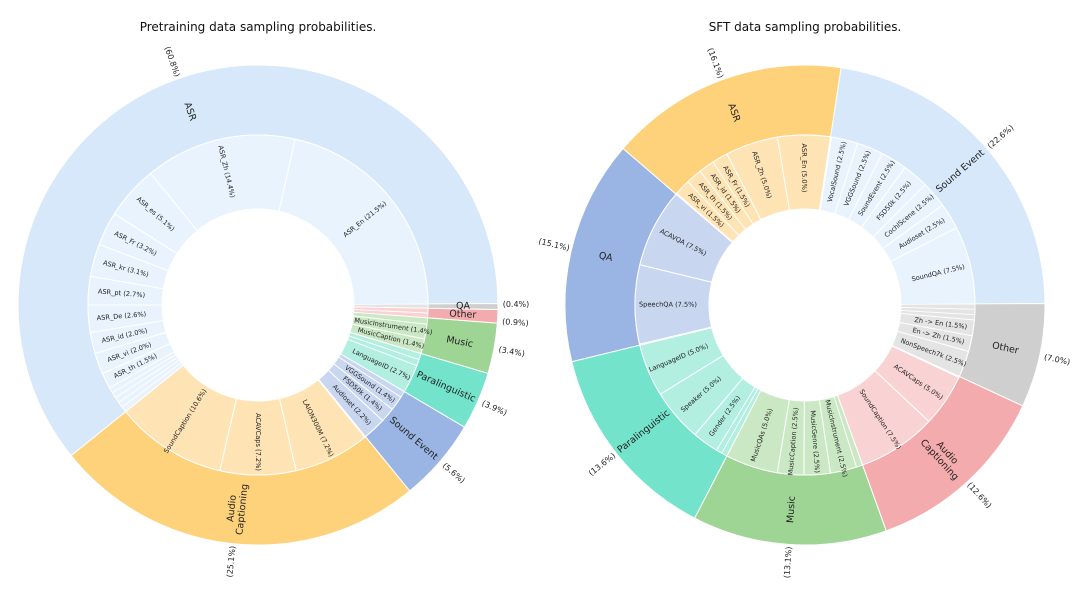 The height and width of the screenshot is (608, 1080). What do you see at coordinates (494, 408) in the screenshot?
I see `percent-label: (3.9%)` at bounding box center [494, 408].